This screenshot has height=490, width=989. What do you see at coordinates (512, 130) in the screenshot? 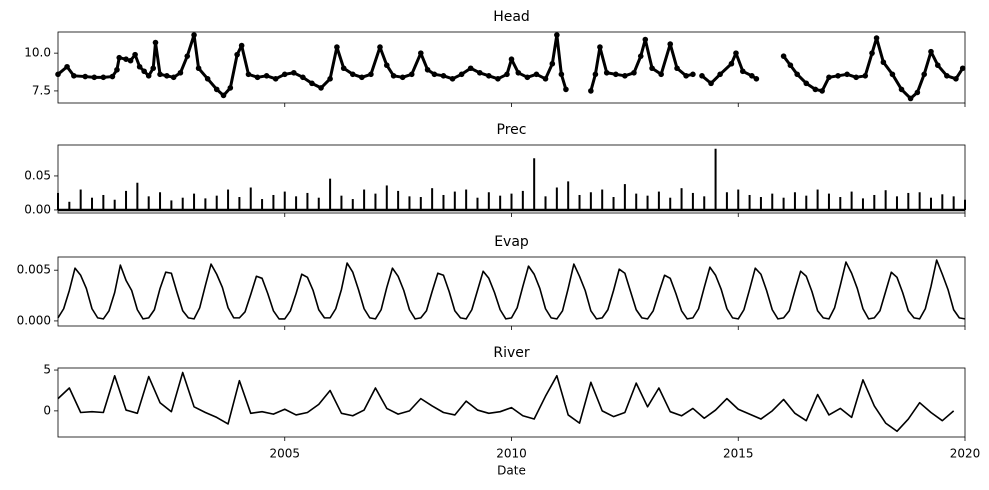
I see `panel-title: Prec` at bounding box center [512, 130].